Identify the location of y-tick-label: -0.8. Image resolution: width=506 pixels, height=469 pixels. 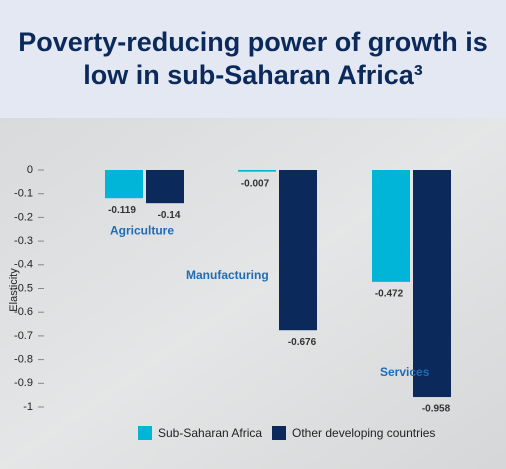
(23, 360).